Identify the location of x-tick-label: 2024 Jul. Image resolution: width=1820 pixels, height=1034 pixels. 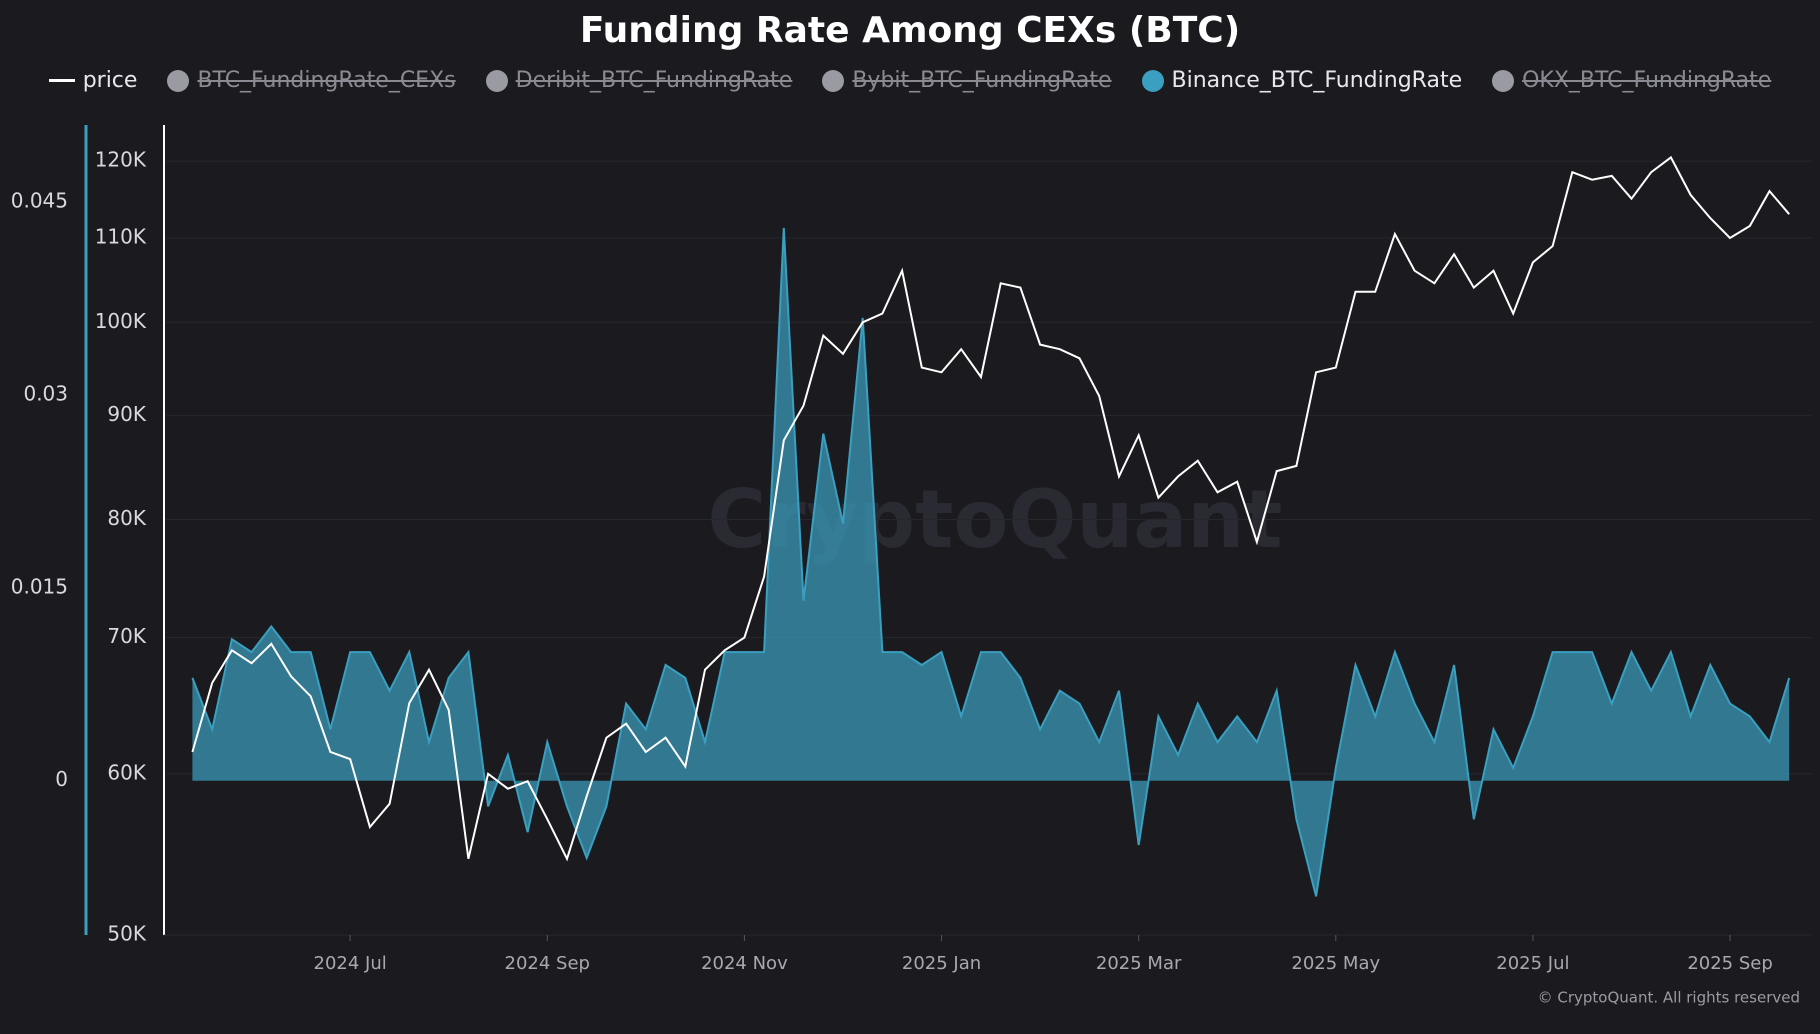
(350, 963).